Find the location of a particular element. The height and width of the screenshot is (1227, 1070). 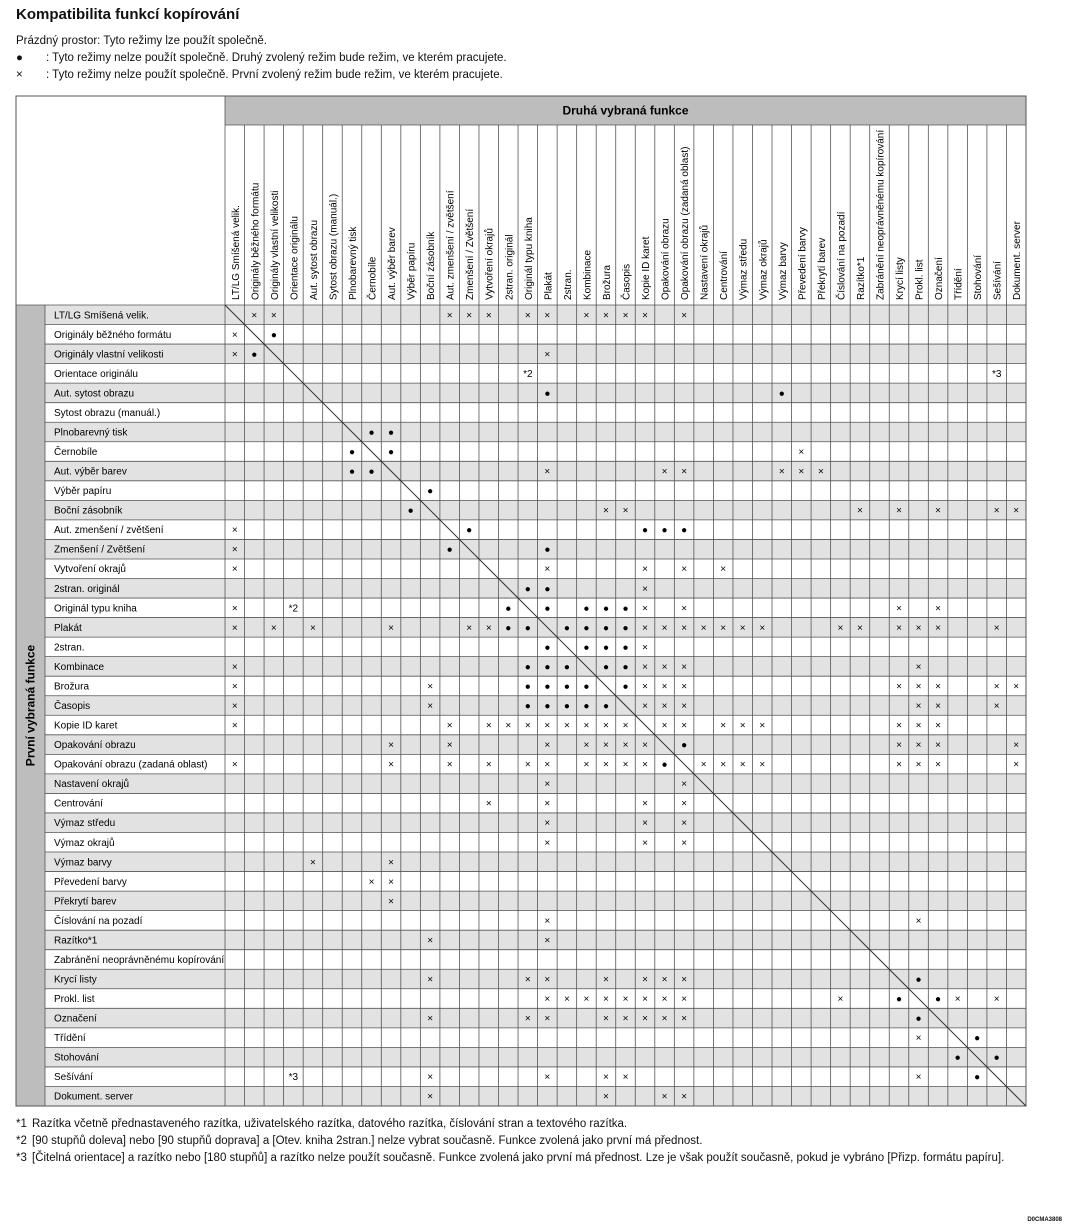

row-label: Plnobarevný tisk is located at coordinates (91, 432).